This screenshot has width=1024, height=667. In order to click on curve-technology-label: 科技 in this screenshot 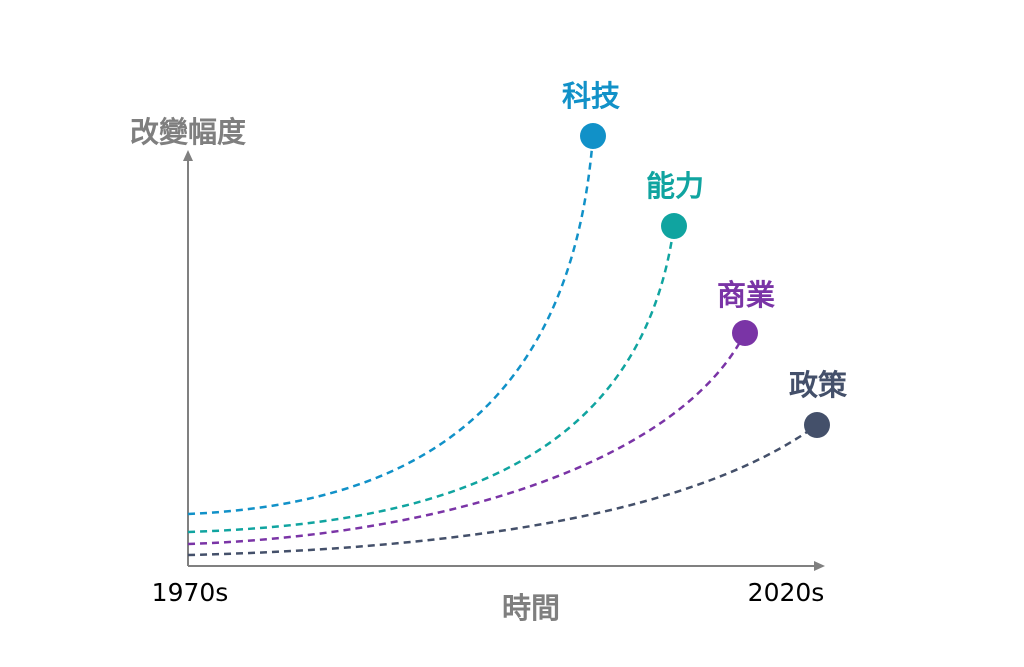, I will do `click(591, 96)`.